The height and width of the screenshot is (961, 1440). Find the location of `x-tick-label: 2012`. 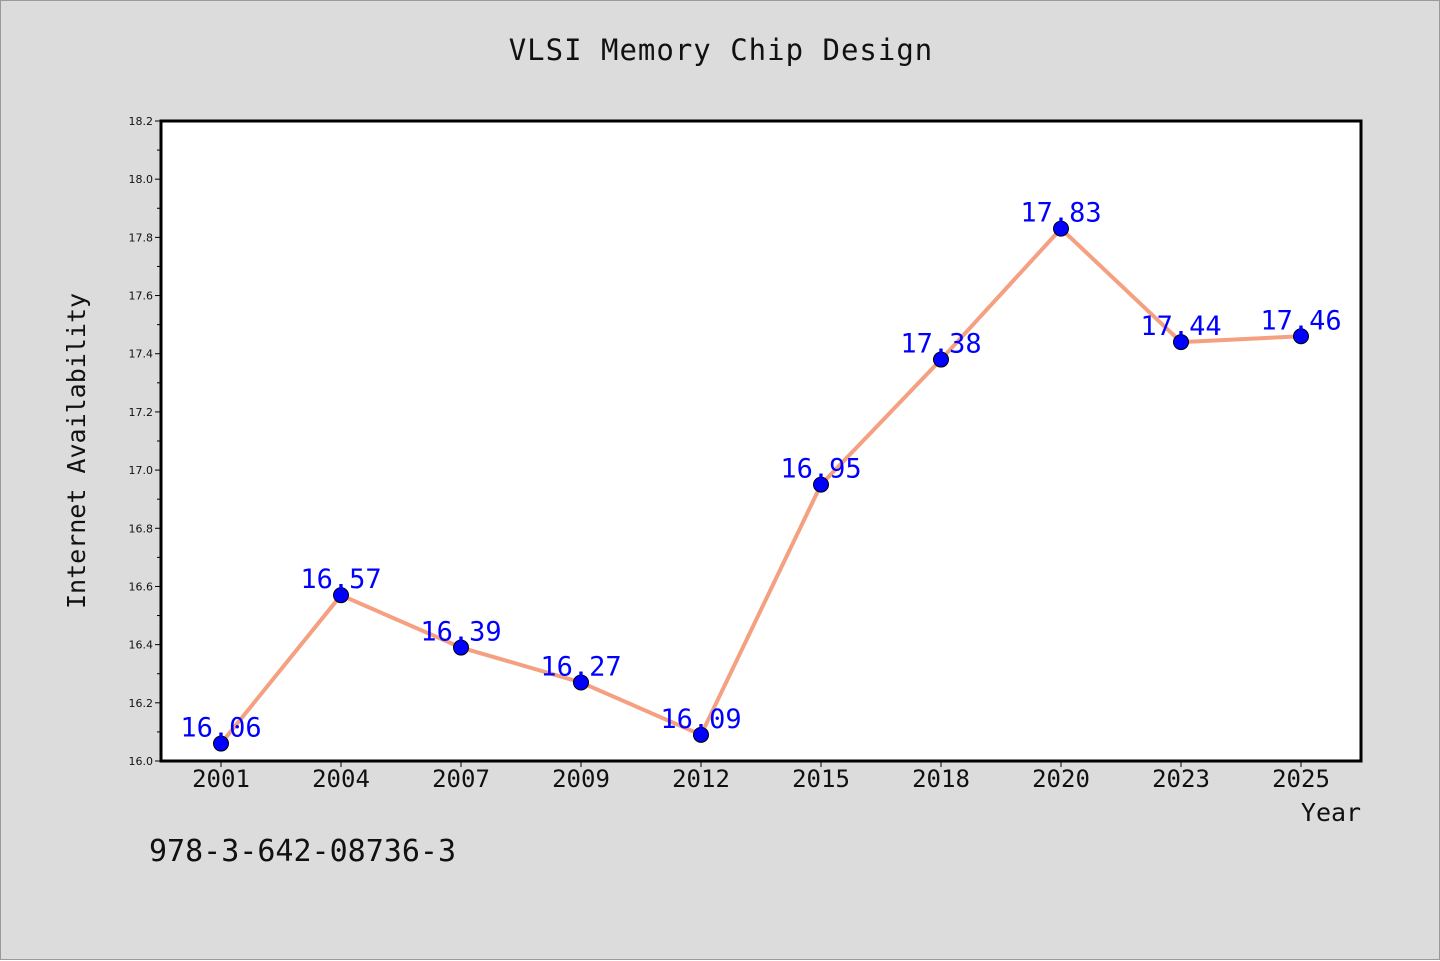

x-tick-label: 2012 is located at coordinates (701, 779).